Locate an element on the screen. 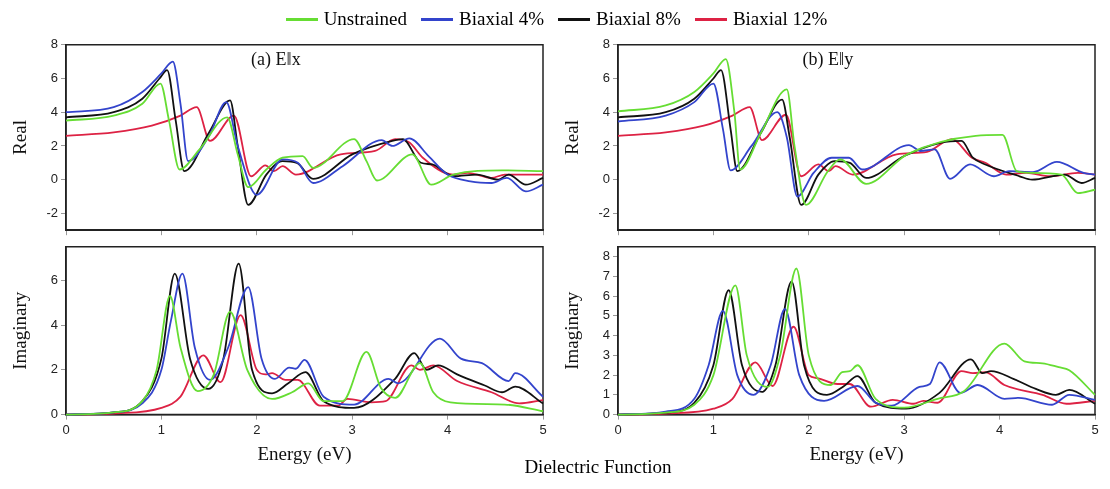 This screenshot has height=489, width=1110. y-tick-label: 7 is located at coordinates (606, 275).